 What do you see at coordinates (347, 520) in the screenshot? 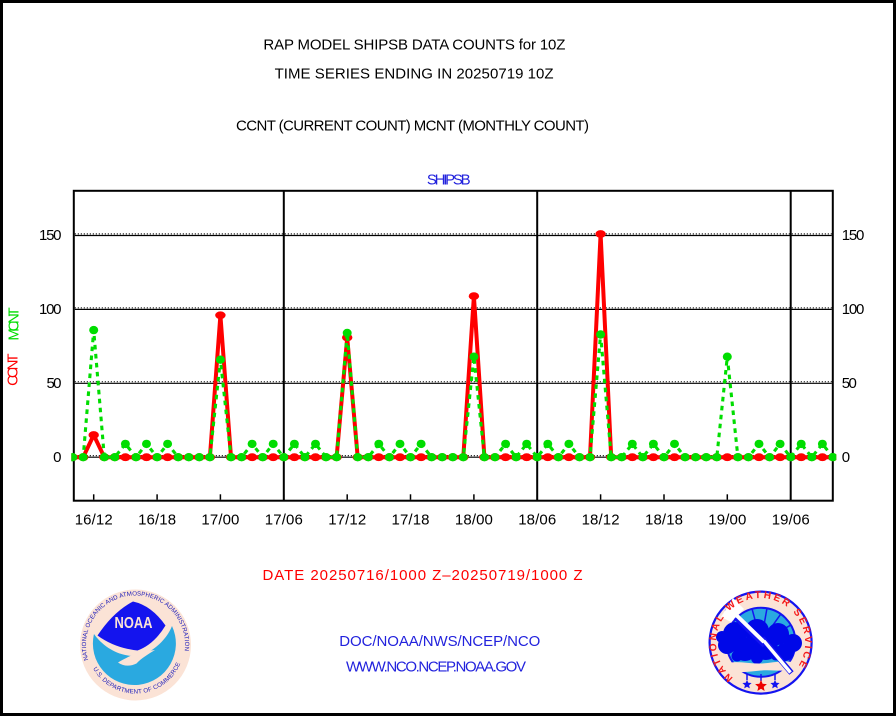
I see `svg-text: 17/12` at bounding box center [347, 520].